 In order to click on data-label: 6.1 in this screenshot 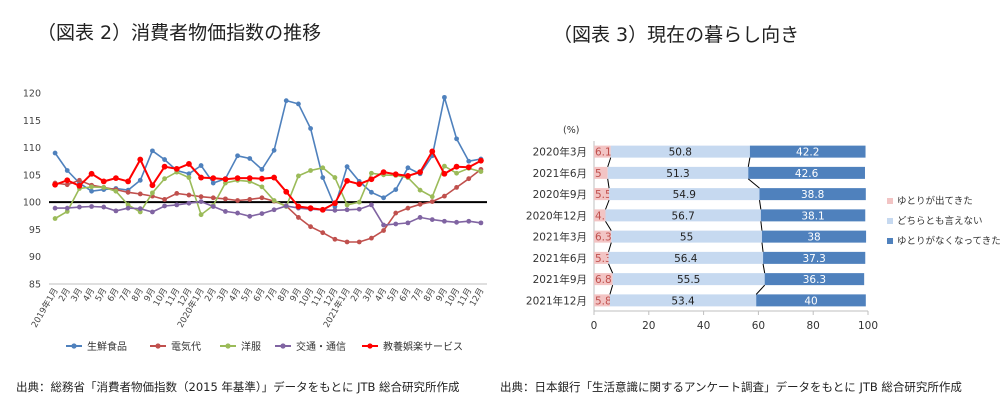, I will do `click(603, 153)`.